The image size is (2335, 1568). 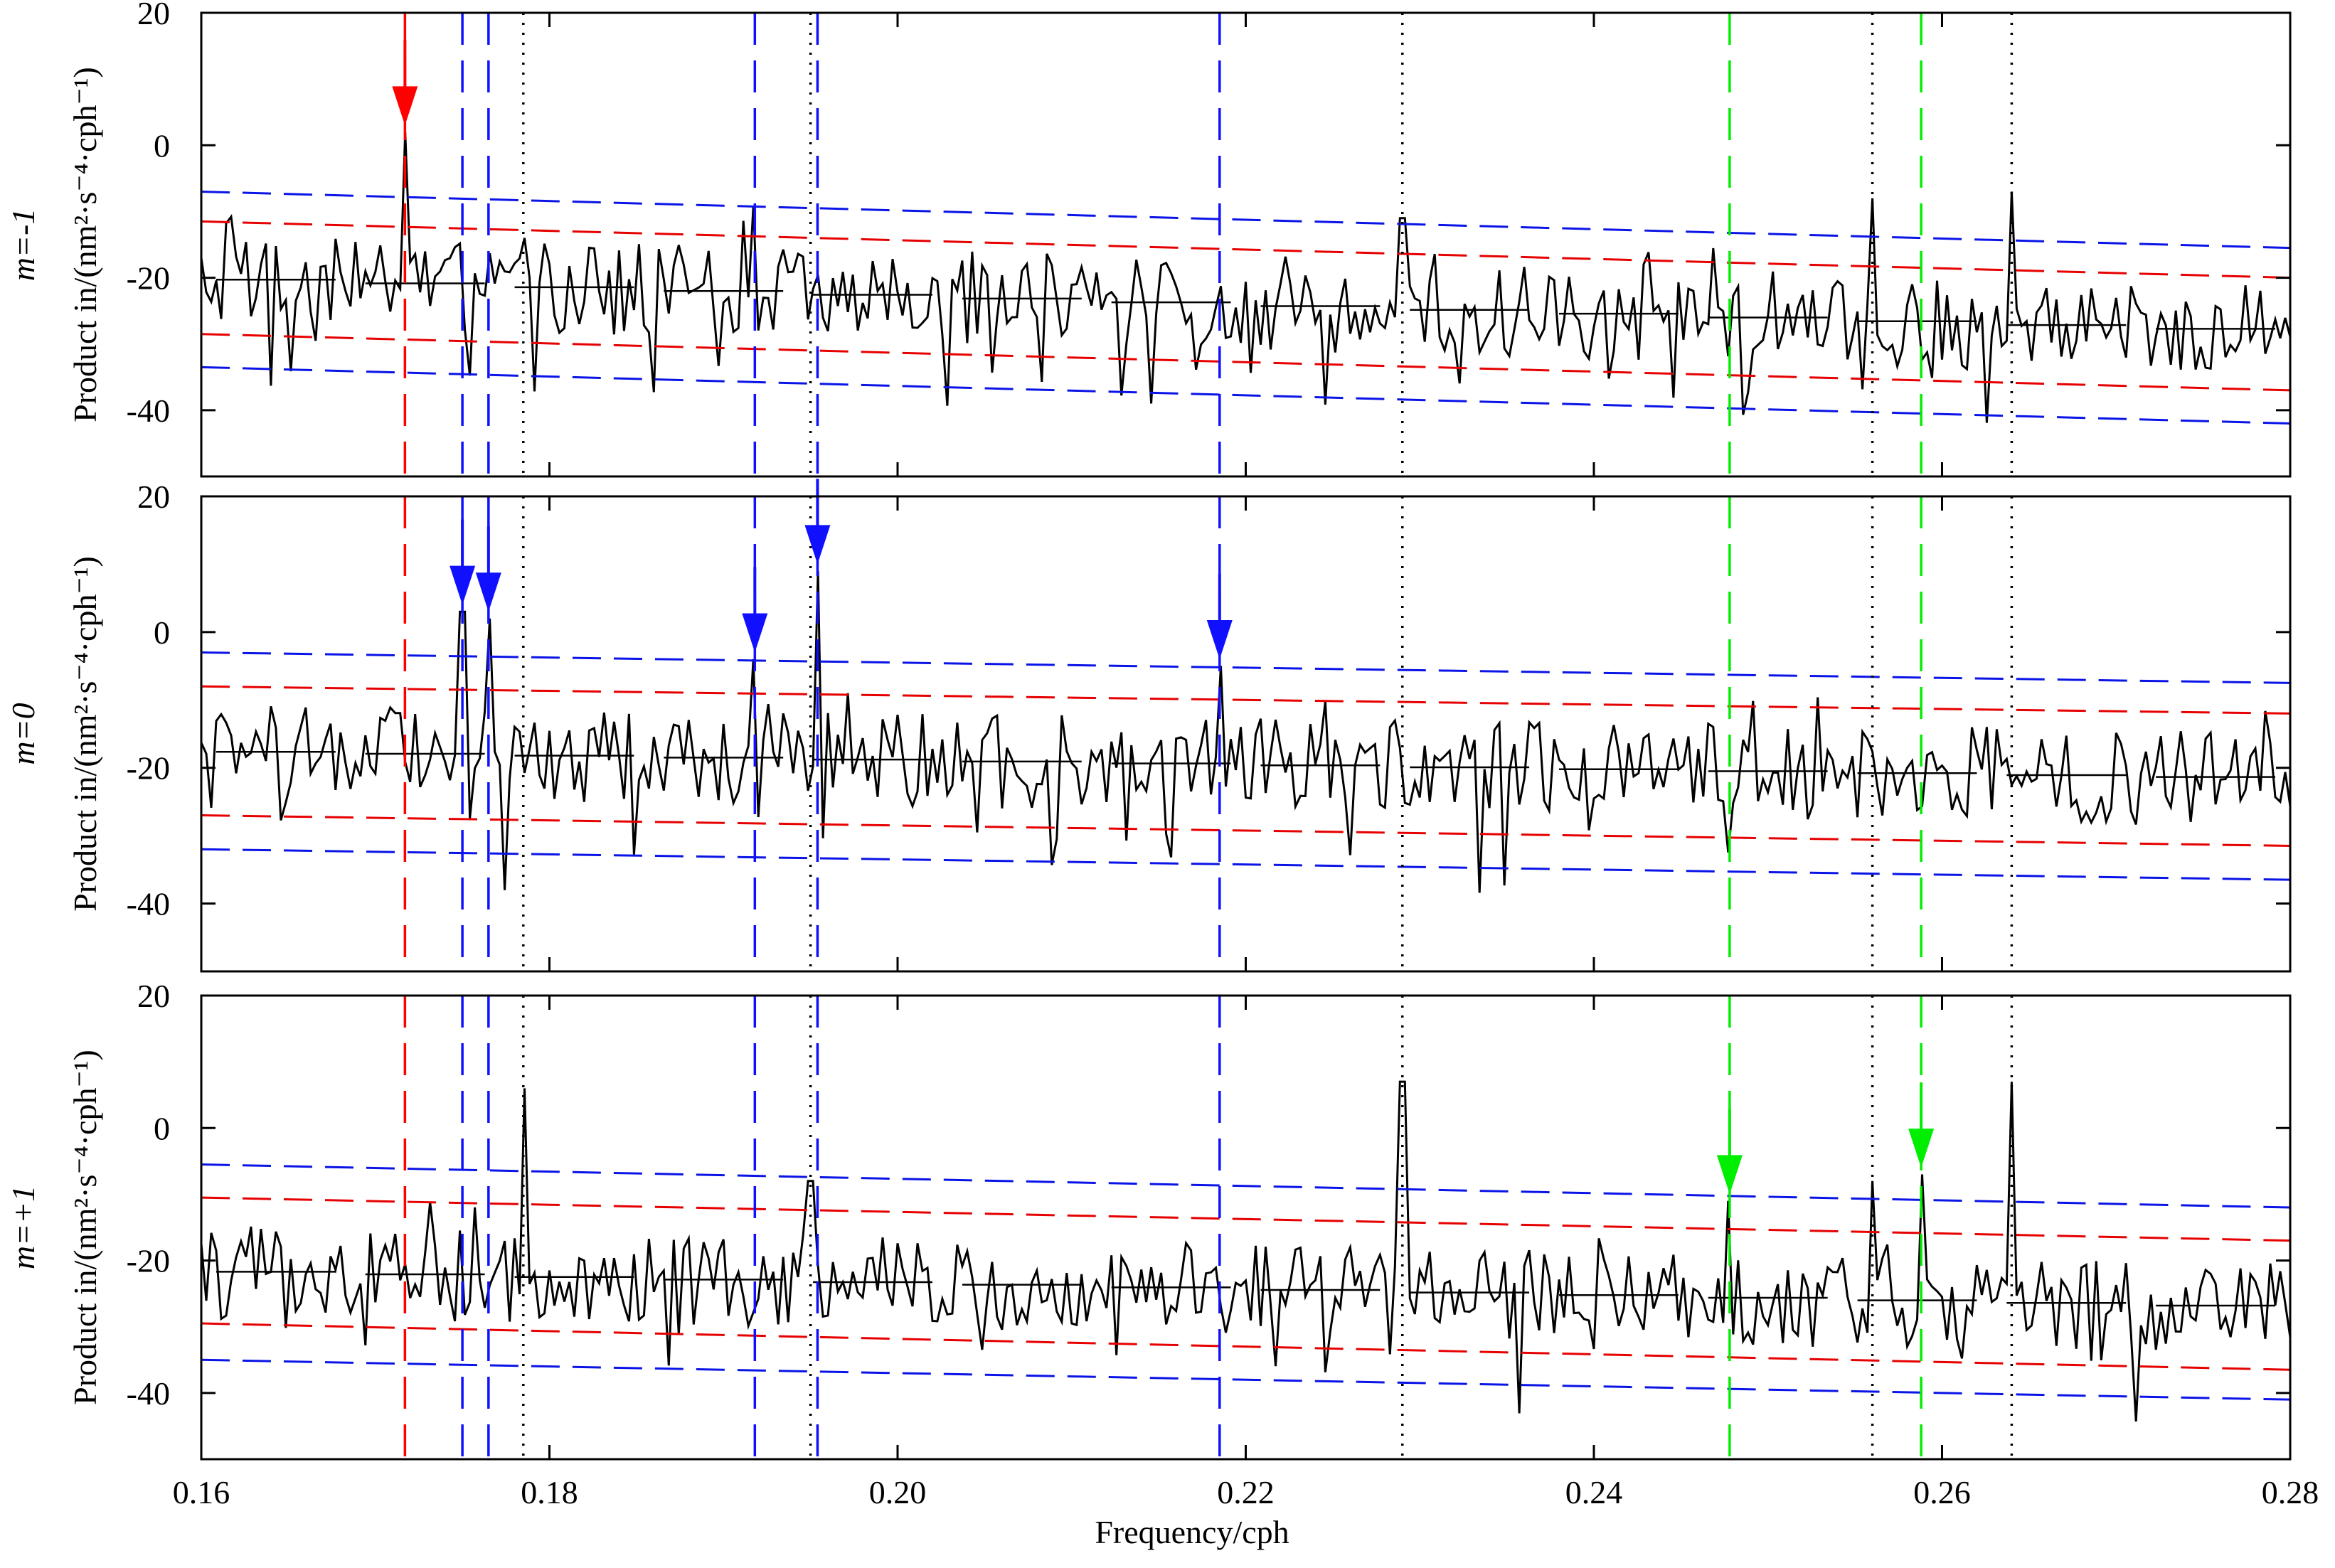 What do you see at coordinates (898, 1492) in the screenshot?
I see `x-tick-label: 0.20` at bounding box center [898, 1492].